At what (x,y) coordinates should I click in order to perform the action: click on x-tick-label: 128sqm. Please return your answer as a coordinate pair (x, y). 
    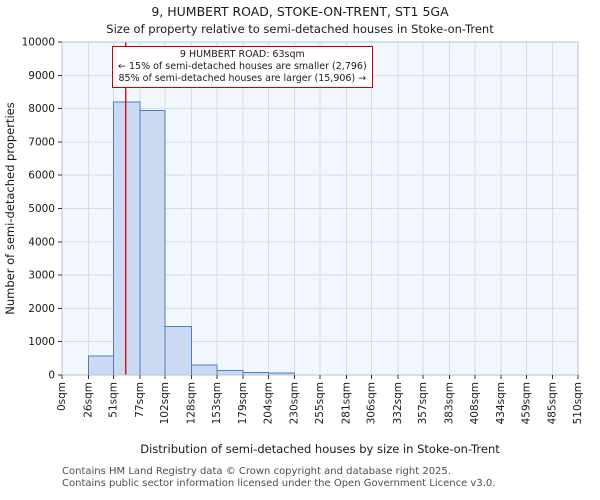
    Looking at the image, I should click on (192, 403).